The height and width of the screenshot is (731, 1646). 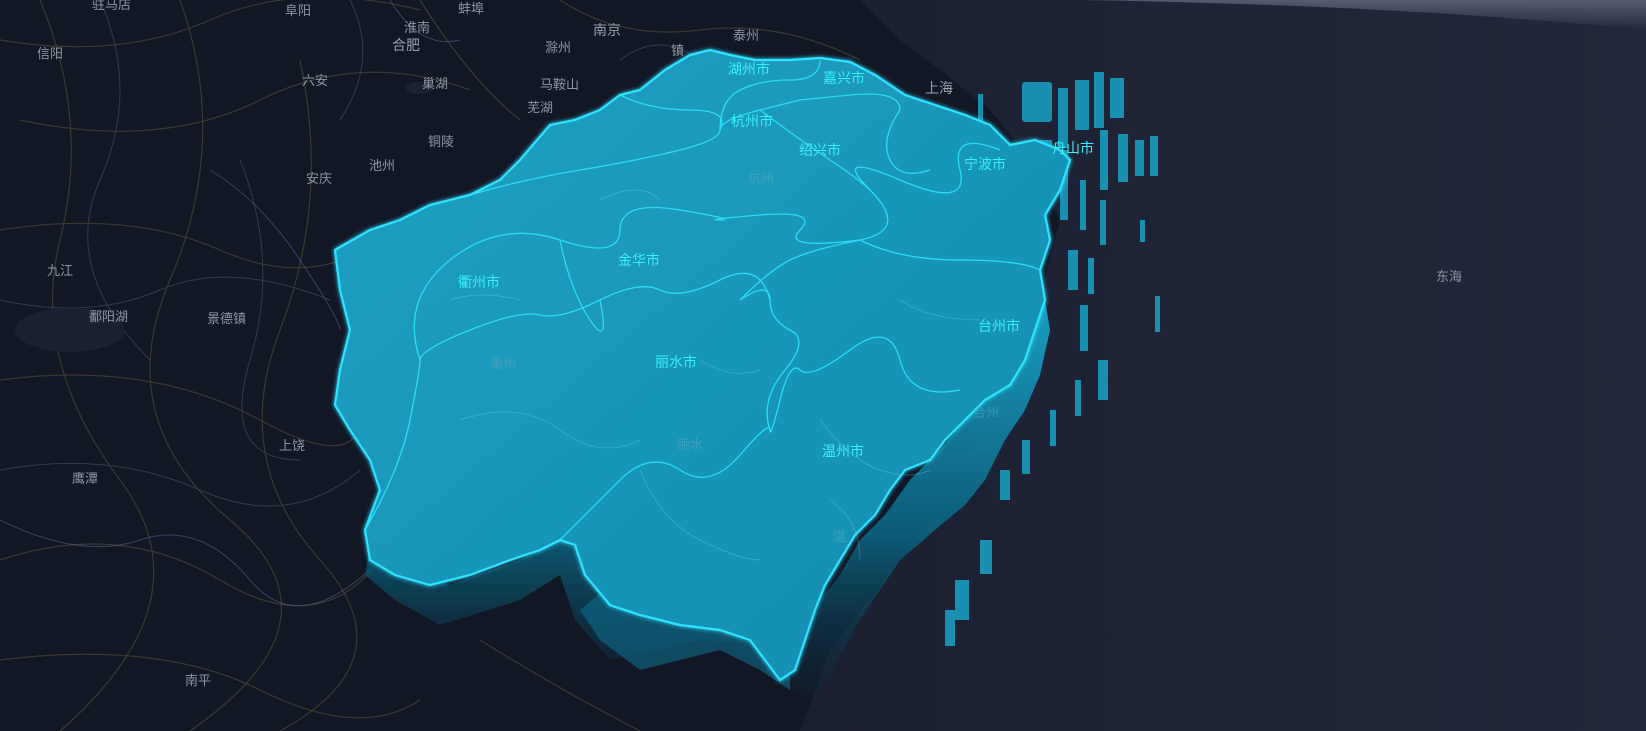 What do you see at coordinates (406, 46) in the screenshot?
I see `basemap-label-hefei: 合肥` at bounding box center [406, 46].